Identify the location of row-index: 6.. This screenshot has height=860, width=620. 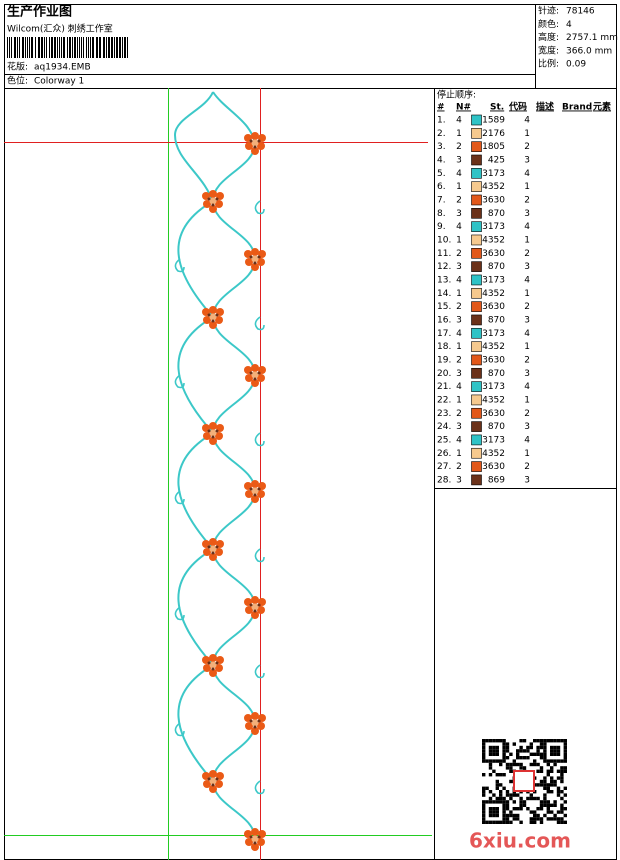
(441, 187).